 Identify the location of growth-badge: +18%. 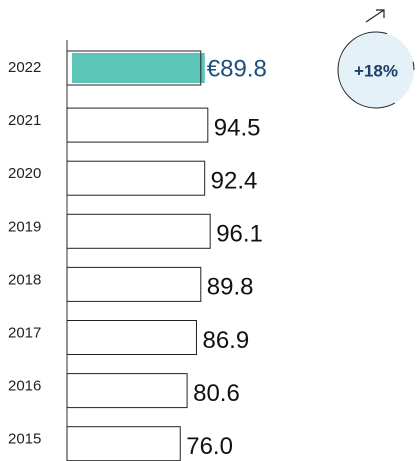
(376, 59).